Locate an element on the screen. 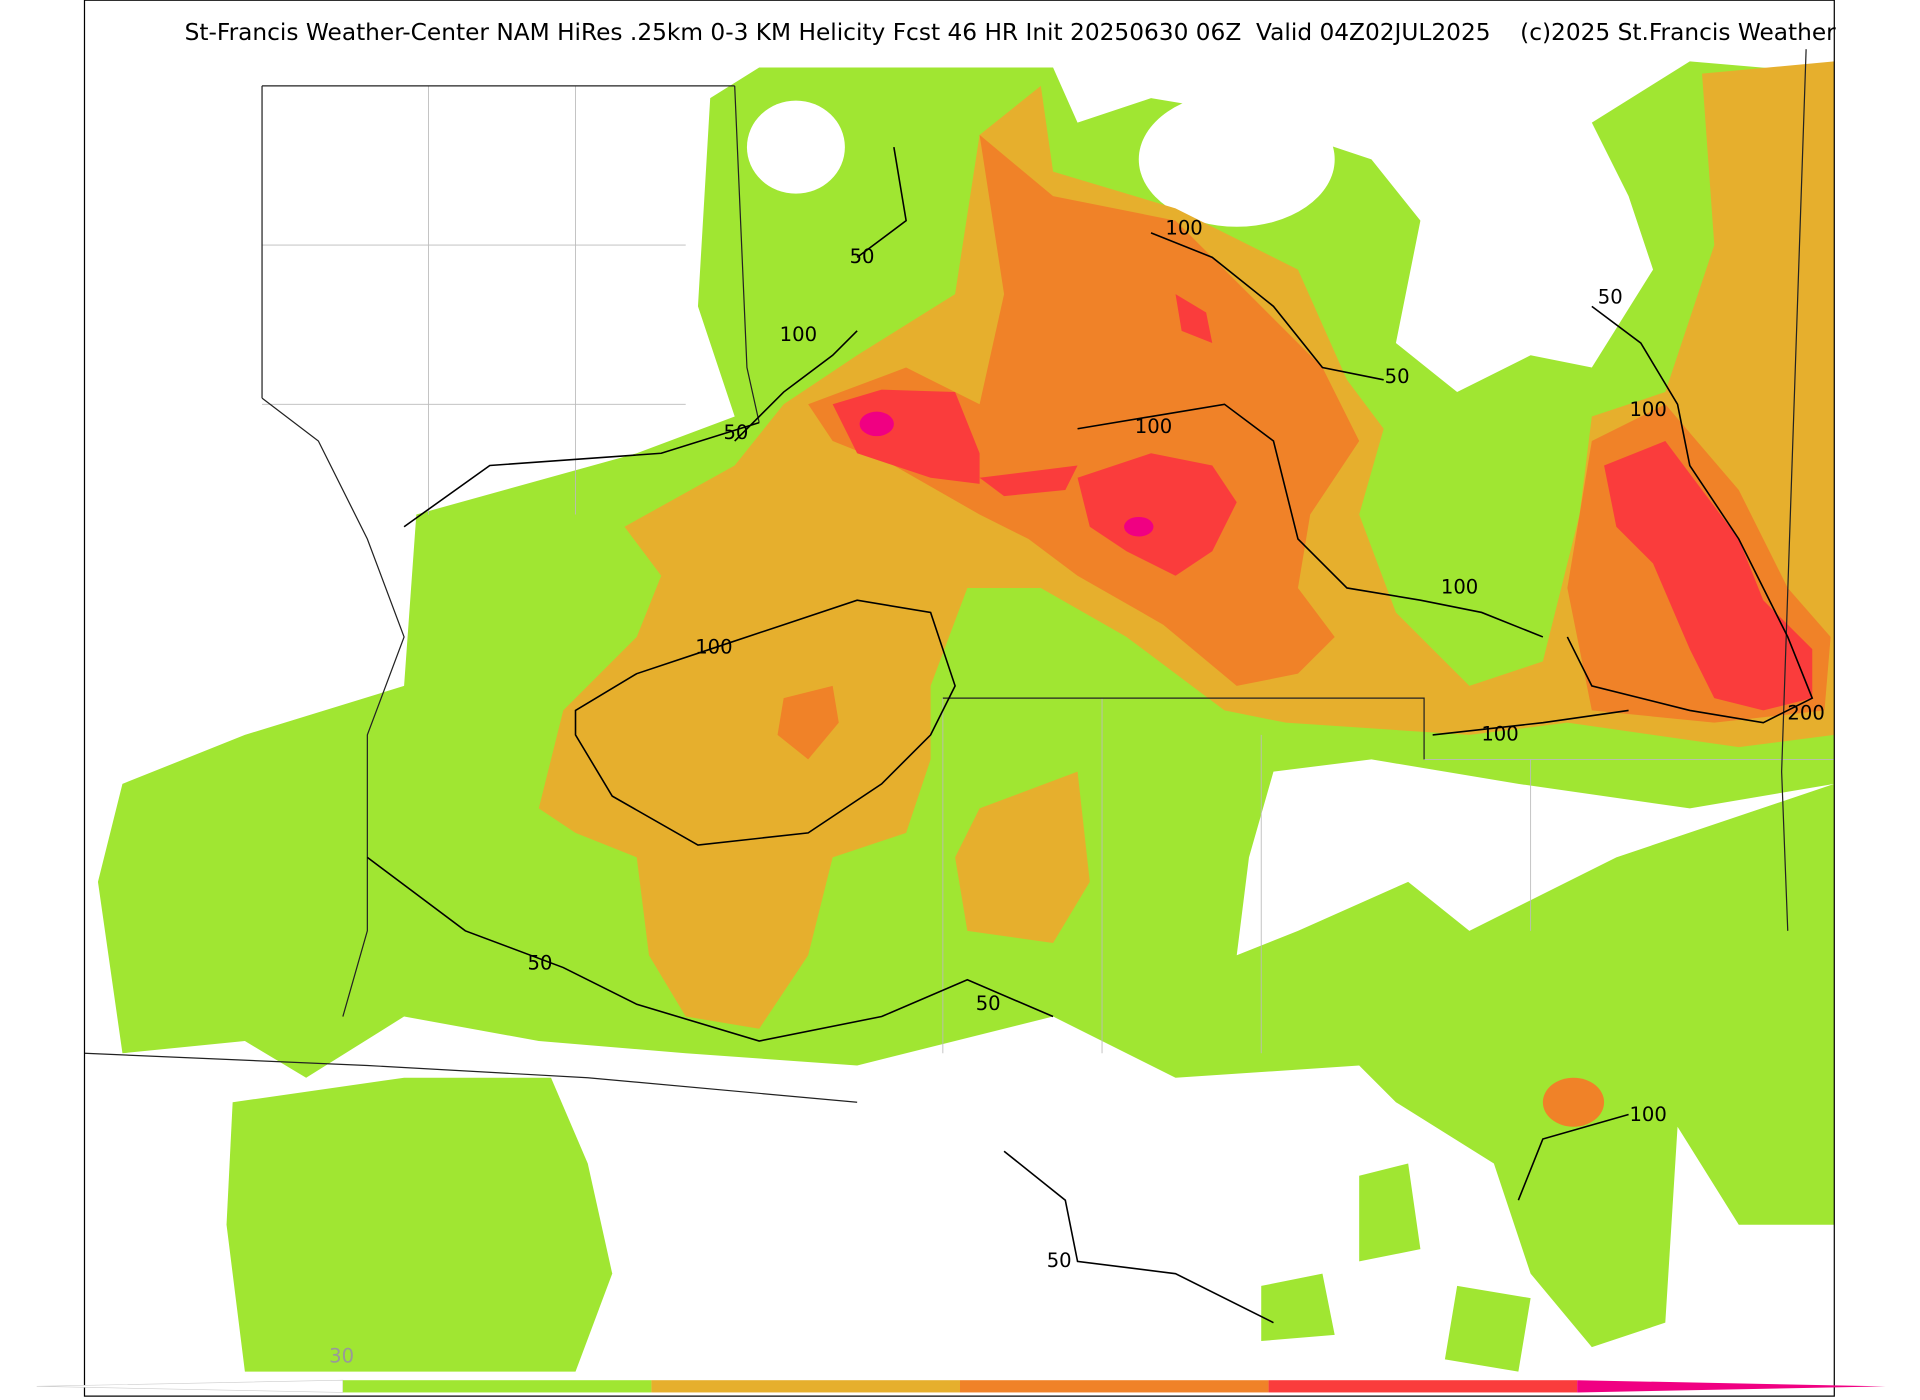  contour-label: 200 is located at coordinates (1805, 713).